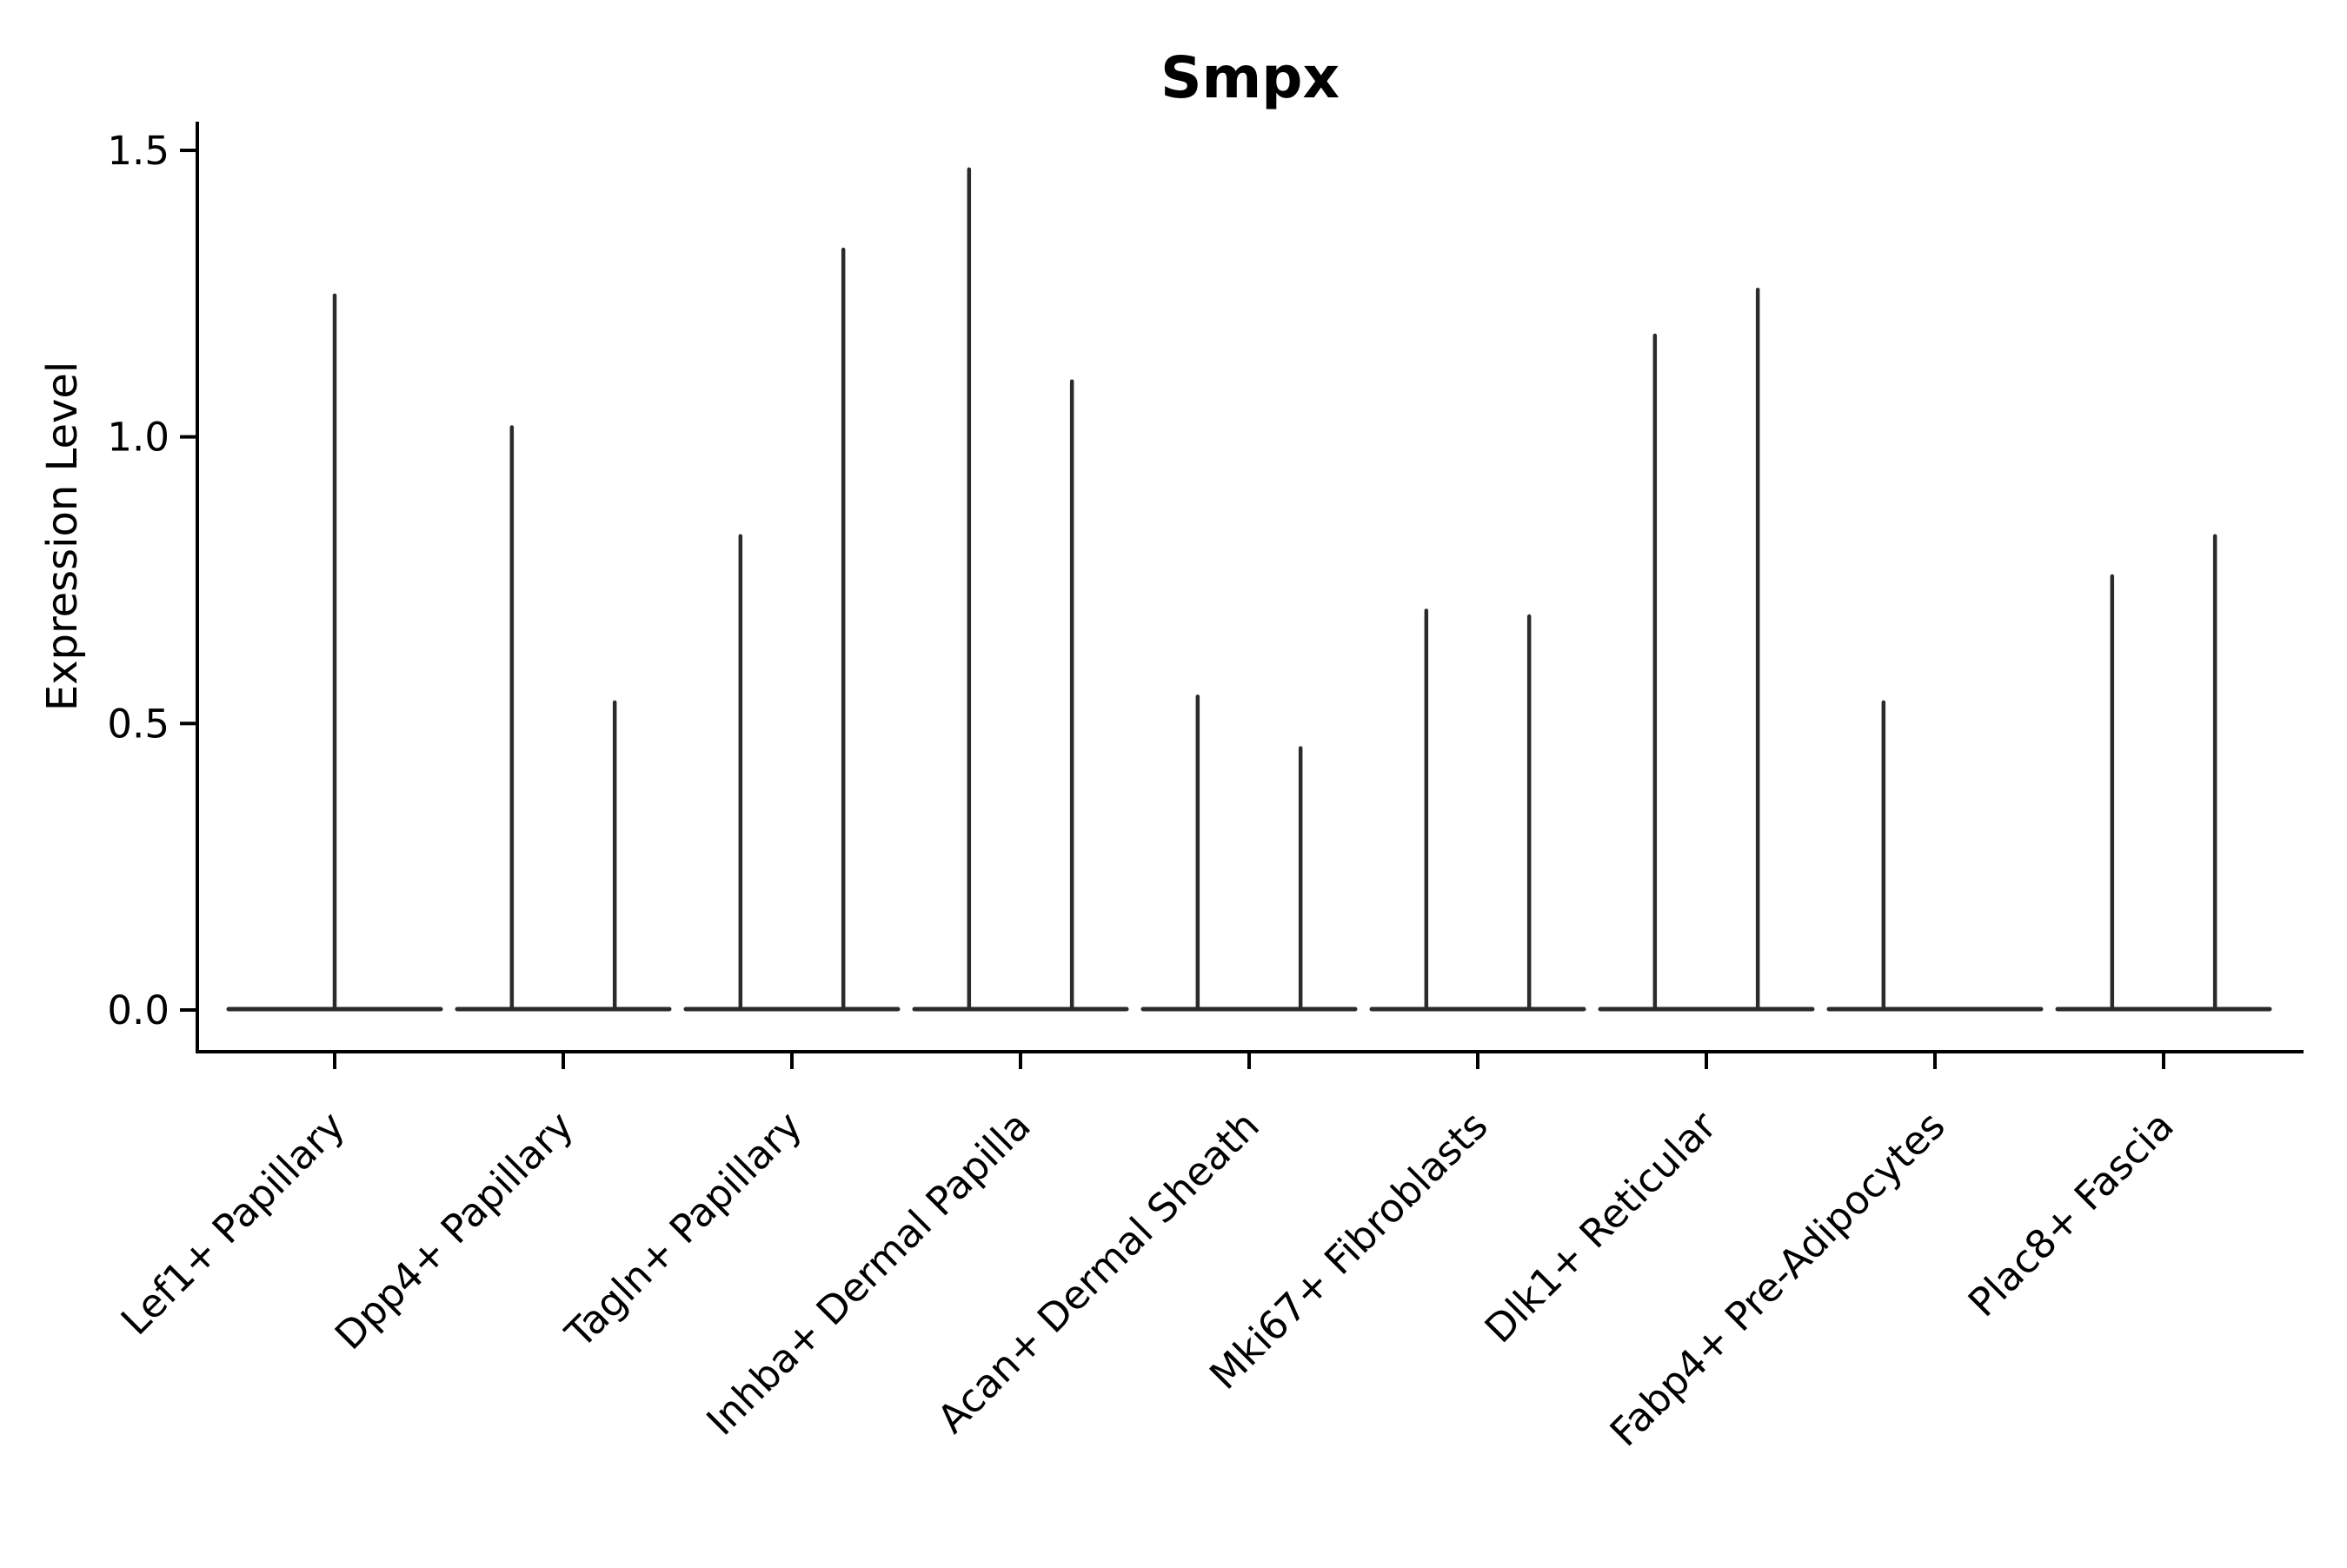 This screenshot has height=1568, width=2347. What do you see at coordinates (139, 724) in the screenshot?
I see `y-tick-label: 0.5` at bounding box center [139, 724].